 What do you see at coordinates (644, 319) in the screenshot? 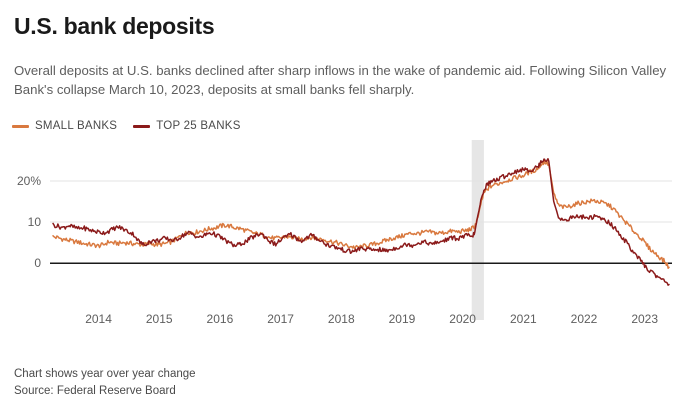
I see `x-axis-tick-label: 2023` at bounding box center [644, 319].